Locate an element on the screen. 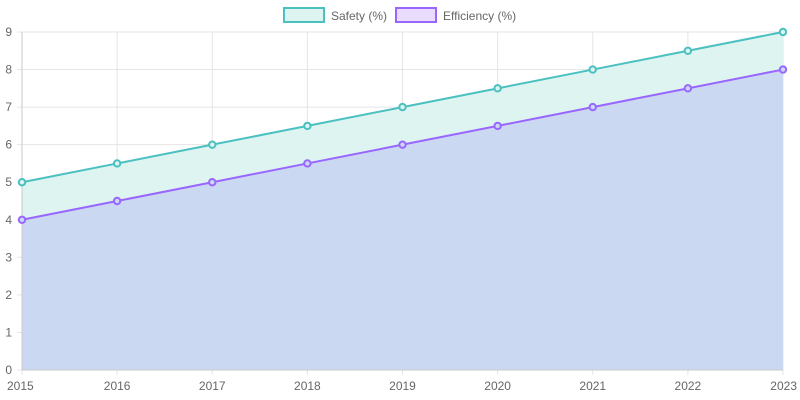 Image resolution: width=800 pixels, height=400 pixels. y-tick-label: 4 is located at coordinates (8, 220).